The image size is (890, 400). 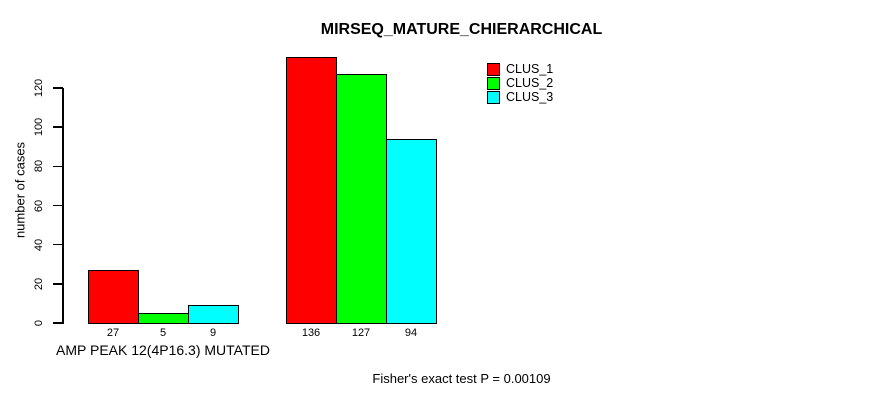 I want to click on legend-item-label: CLUS_1, so click(x=530, y=69).